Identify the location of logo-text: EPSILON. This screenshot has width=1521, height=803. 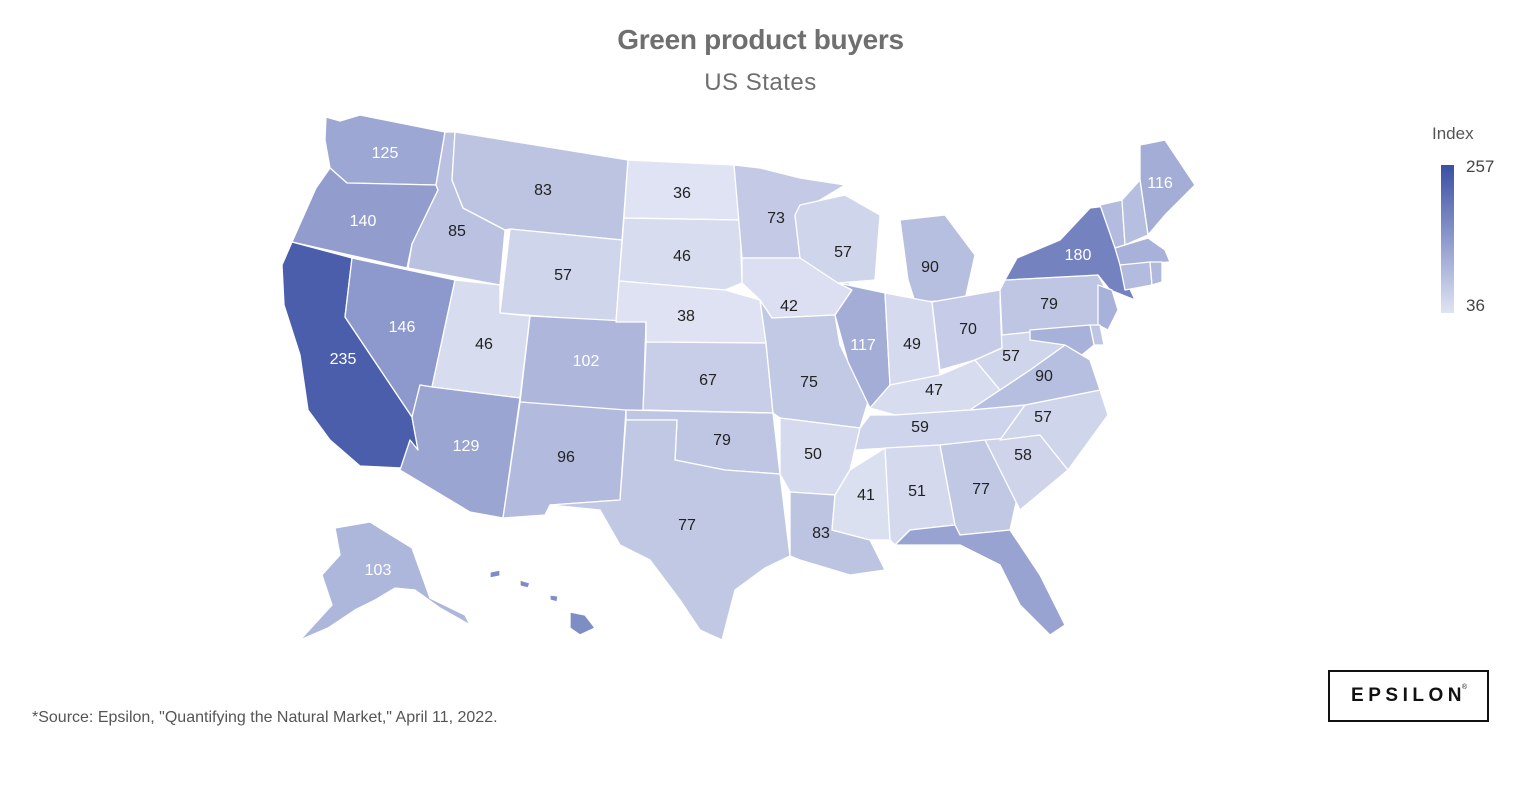
(1408, 695).